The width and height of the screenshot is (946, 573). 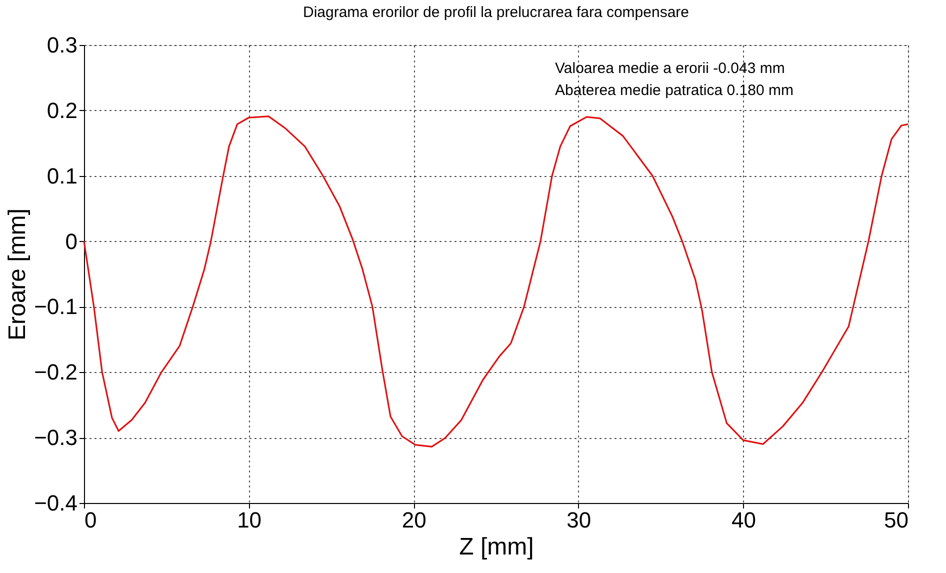 What do you see at coordinates (56, 437) in the screenshot?
I see `y-tick-label: −0.3` at bounding box center [56, 437].